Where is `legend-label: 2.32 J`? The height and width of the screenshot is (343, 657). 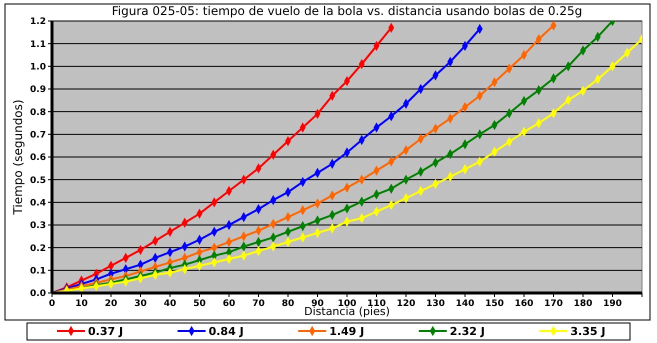
legend-label: 2.32 J is located at coordinates (467, 331).